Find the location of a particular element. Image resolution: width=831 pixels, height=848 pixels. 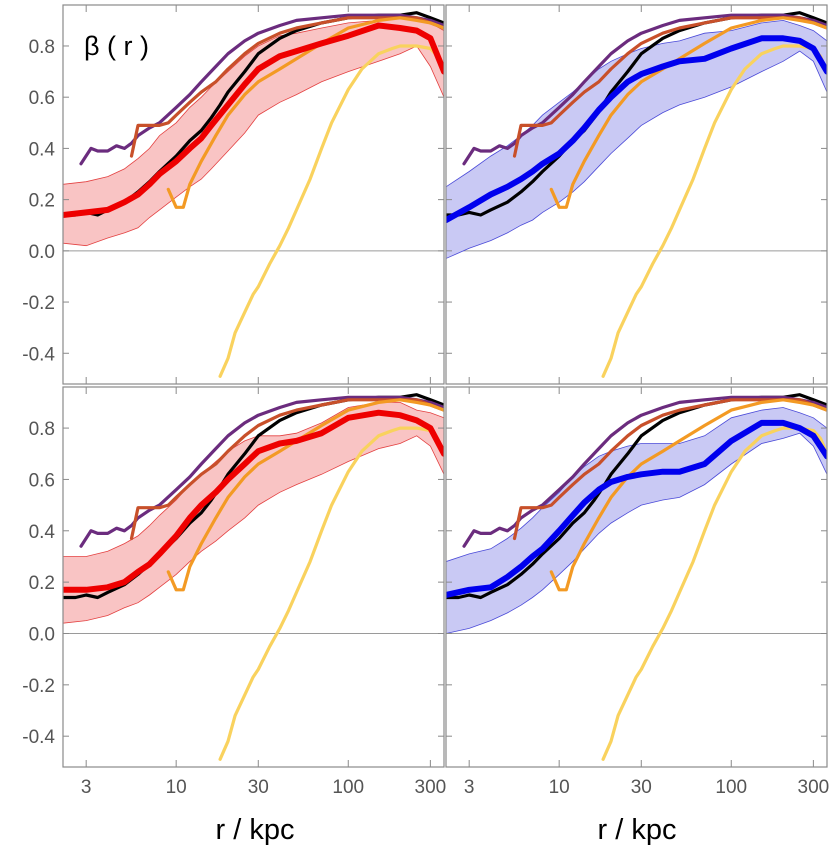

band-blue is located at coordinates (636, 139).